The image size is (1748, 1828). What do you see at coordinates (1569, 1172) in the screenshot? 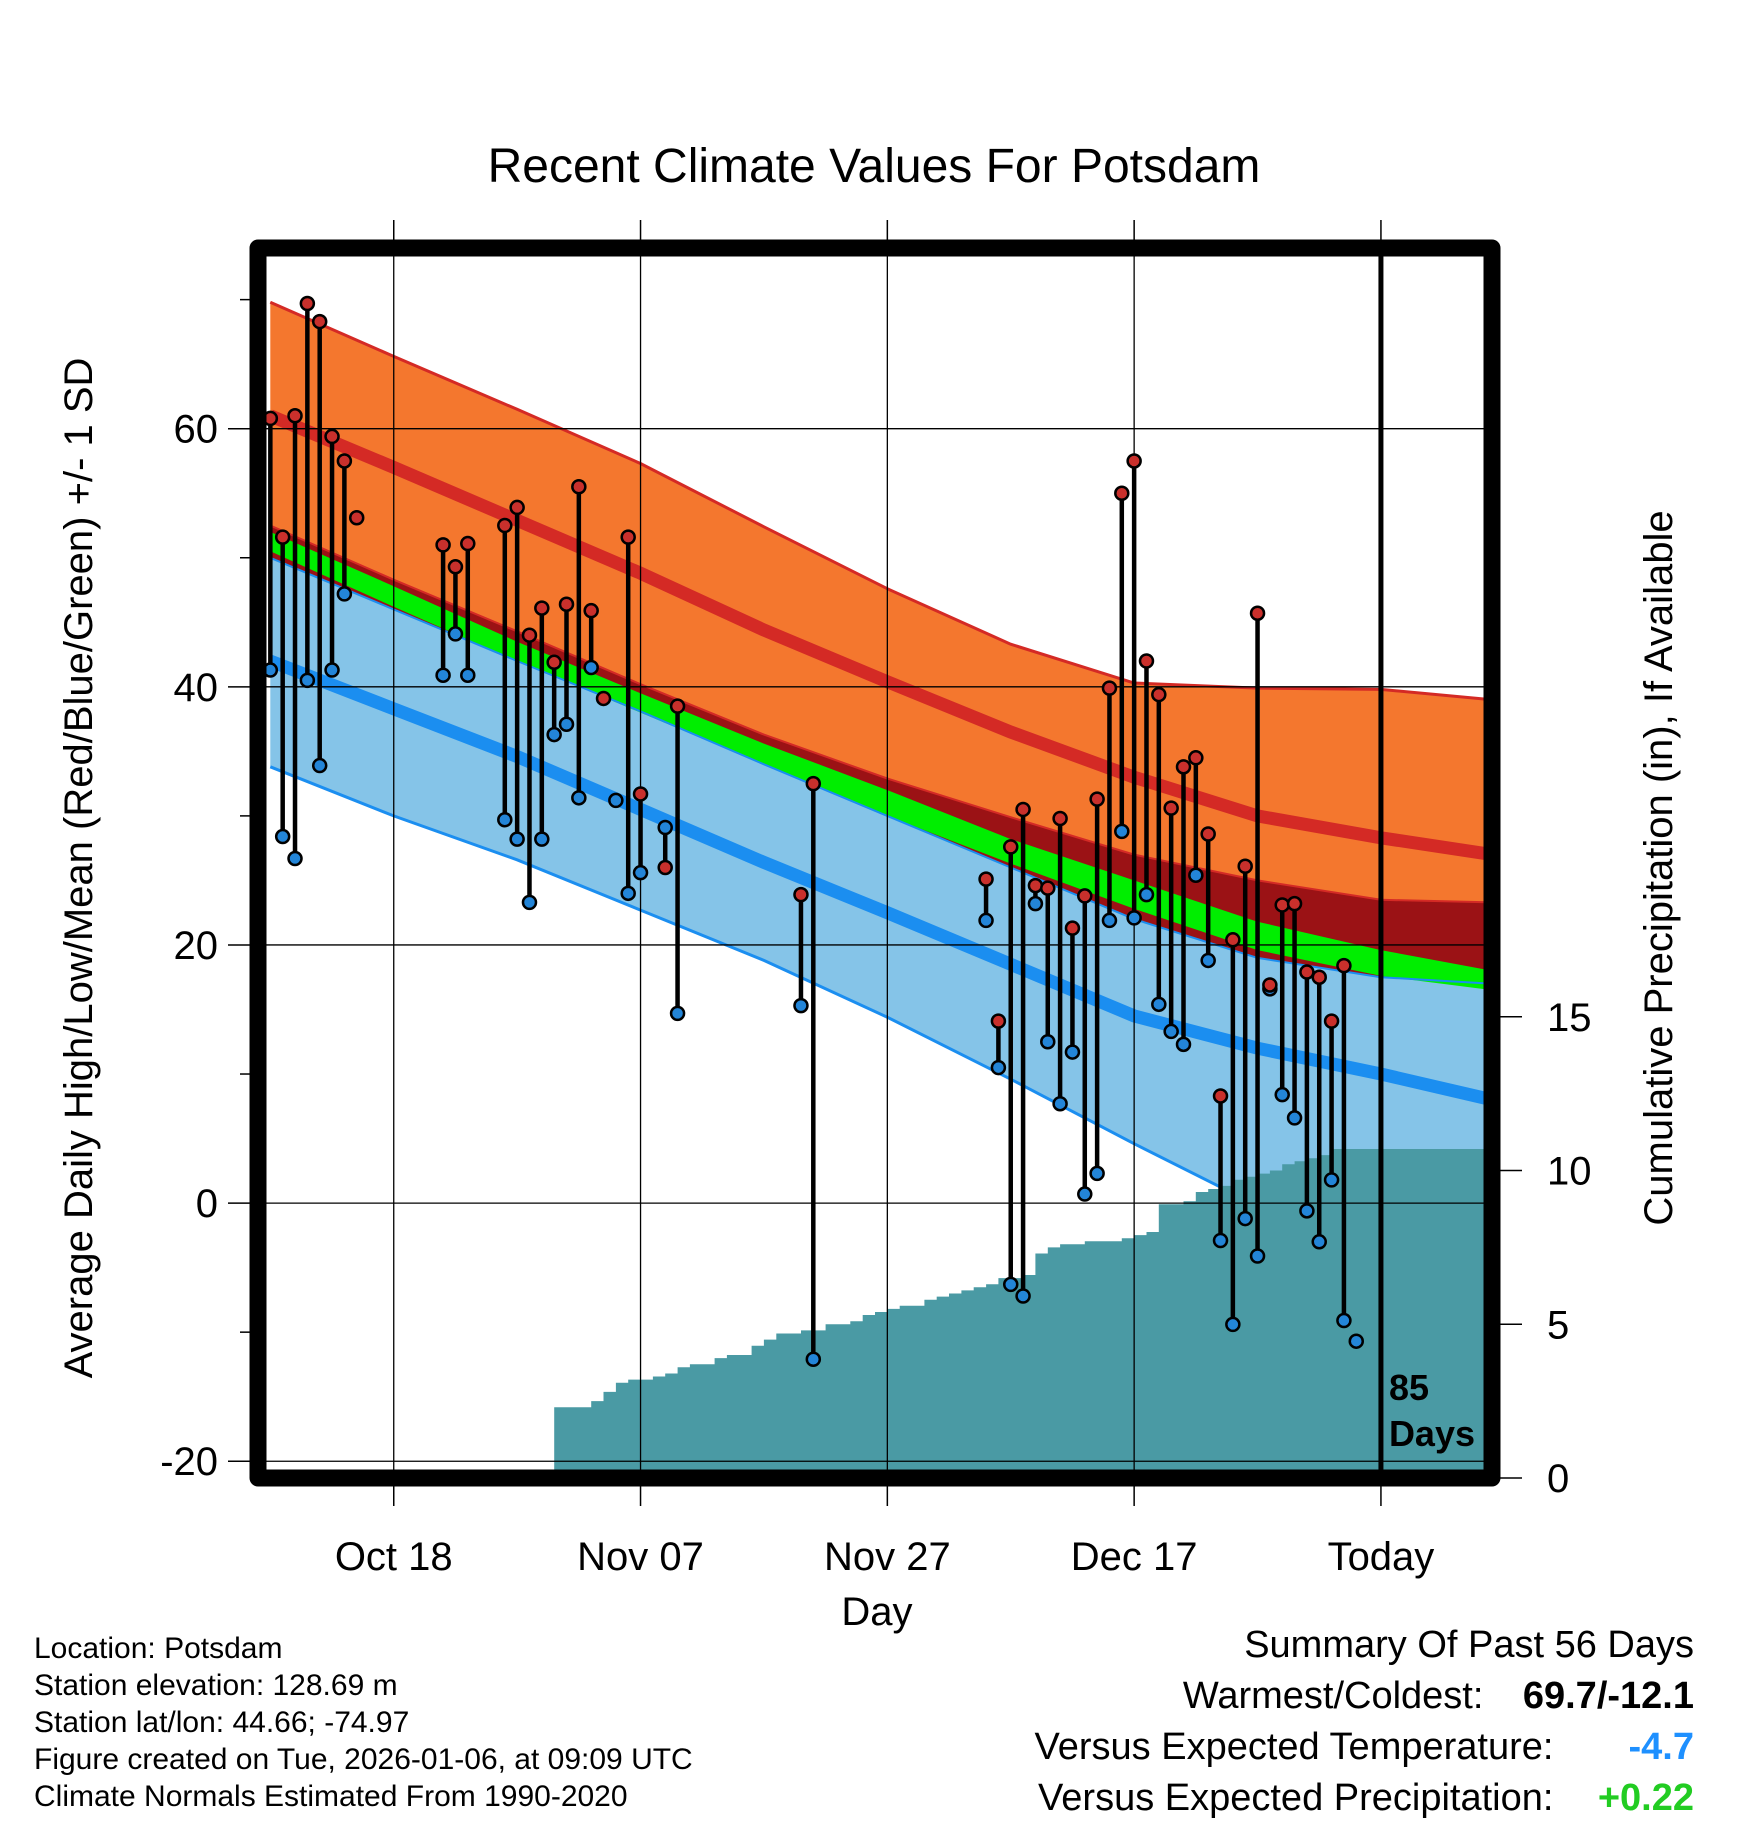
I see `y2-tick-label: 10` at bounding box center [1569, 1172].